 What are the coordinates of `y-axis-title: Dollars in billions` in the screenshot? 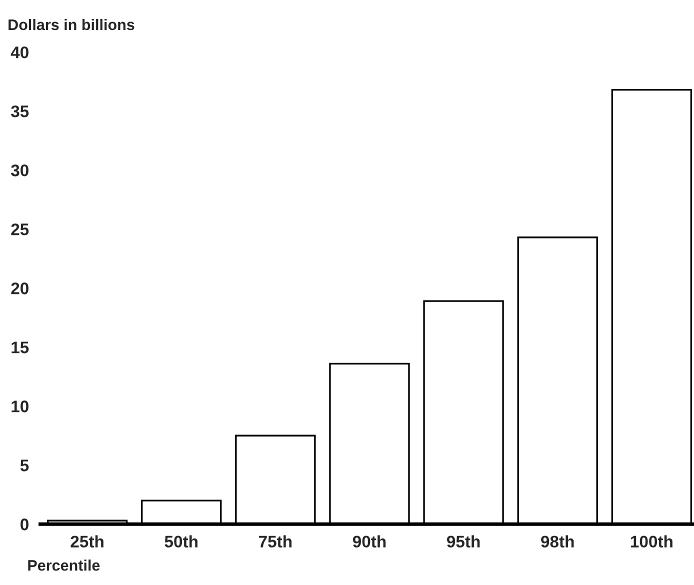 It's located at (71, 24).